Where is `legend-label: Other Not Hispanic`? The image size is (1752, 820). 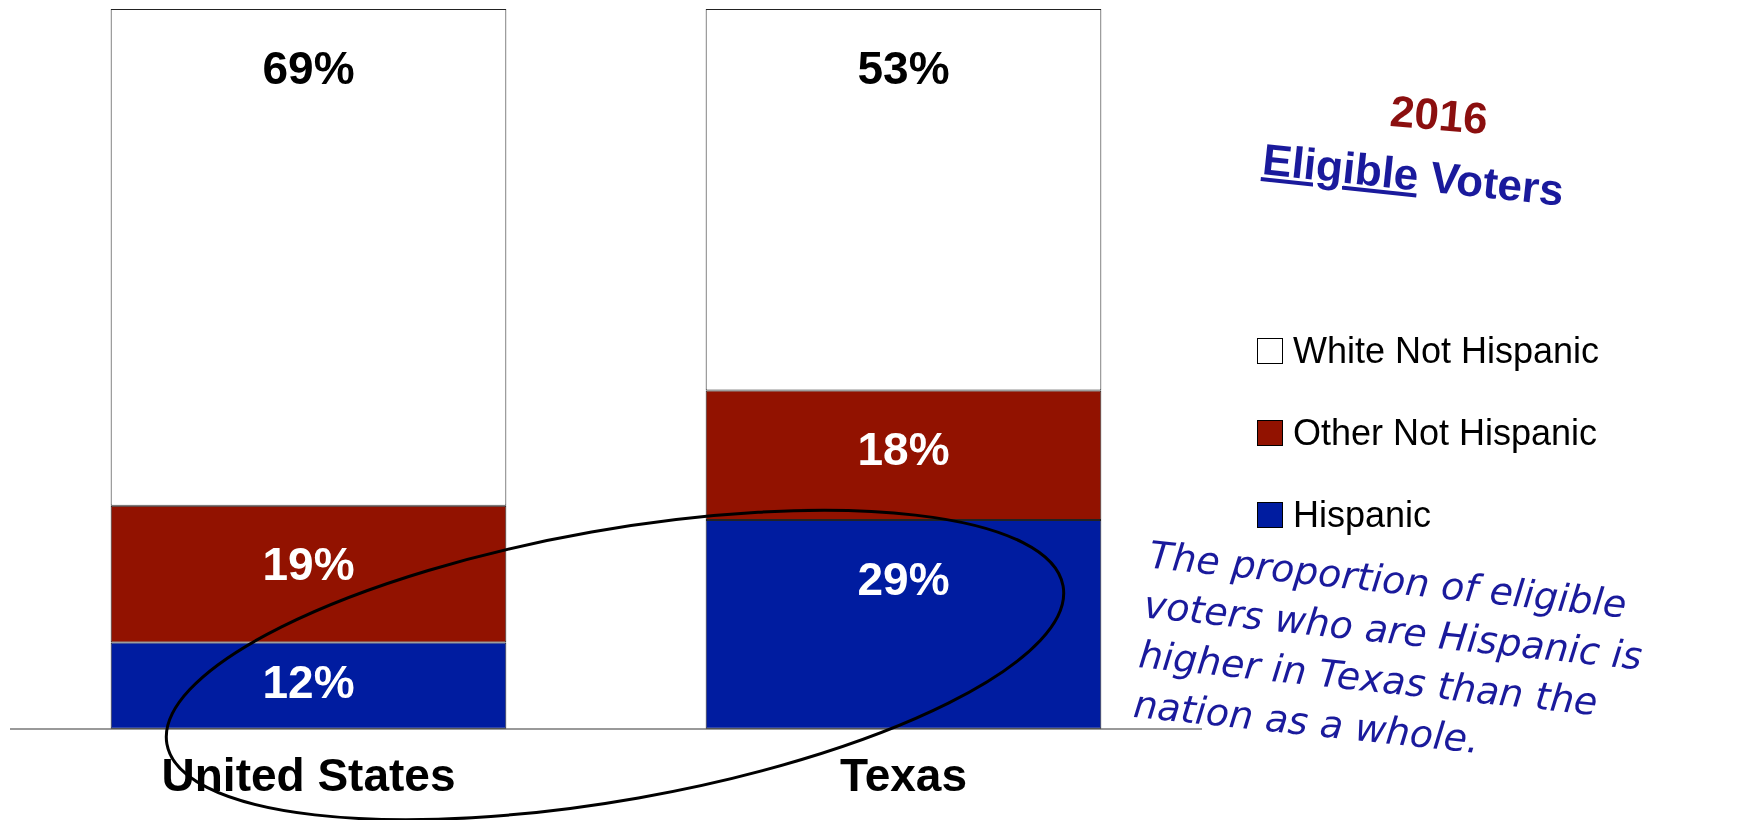
legend-label: Other Not Hispanic is located at coordinates (1445, 433).